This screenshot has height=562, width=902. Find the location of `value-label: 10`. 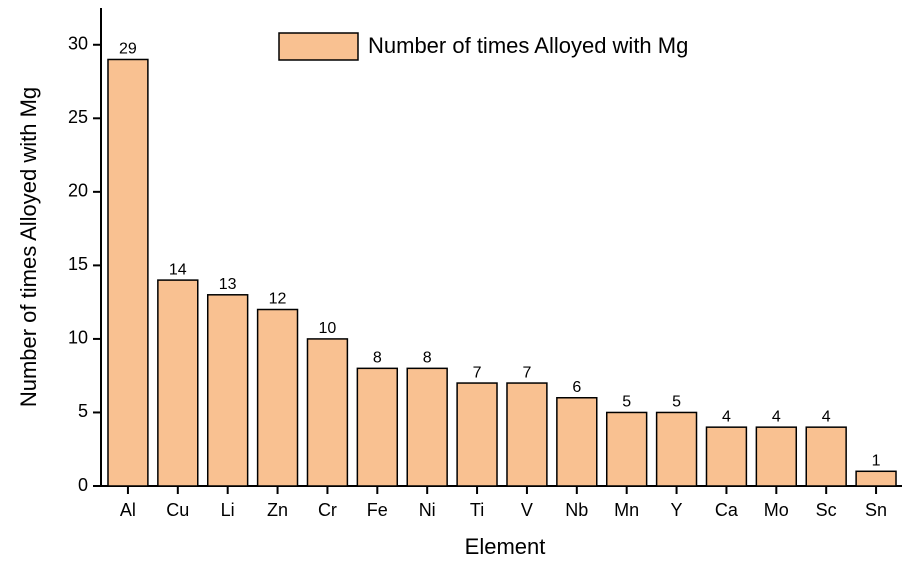

value-label: 10 is located at coordinates (328, 328).